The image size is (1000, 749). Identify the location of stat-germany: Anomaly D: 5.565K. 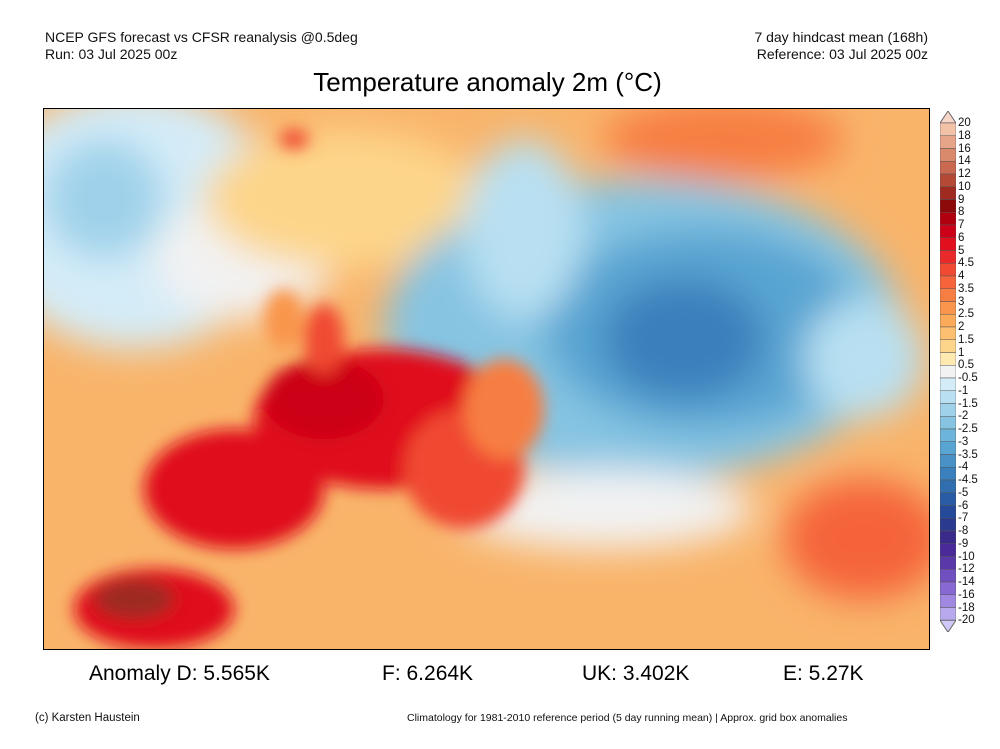
(179, 673).